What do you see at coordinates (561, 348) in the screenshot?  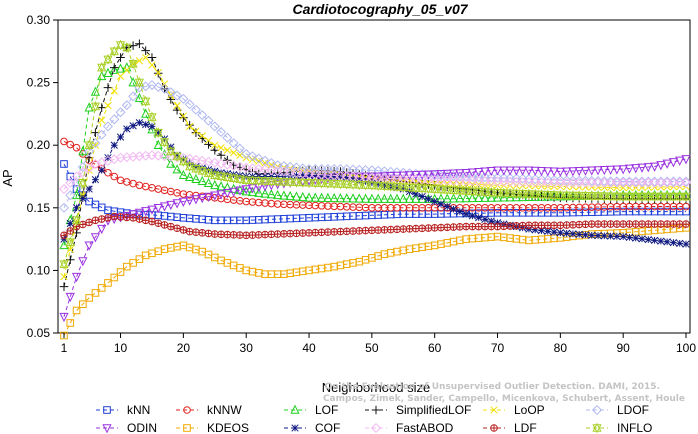 I see `x-tick-label: 80` at bounding box center [561, 348].